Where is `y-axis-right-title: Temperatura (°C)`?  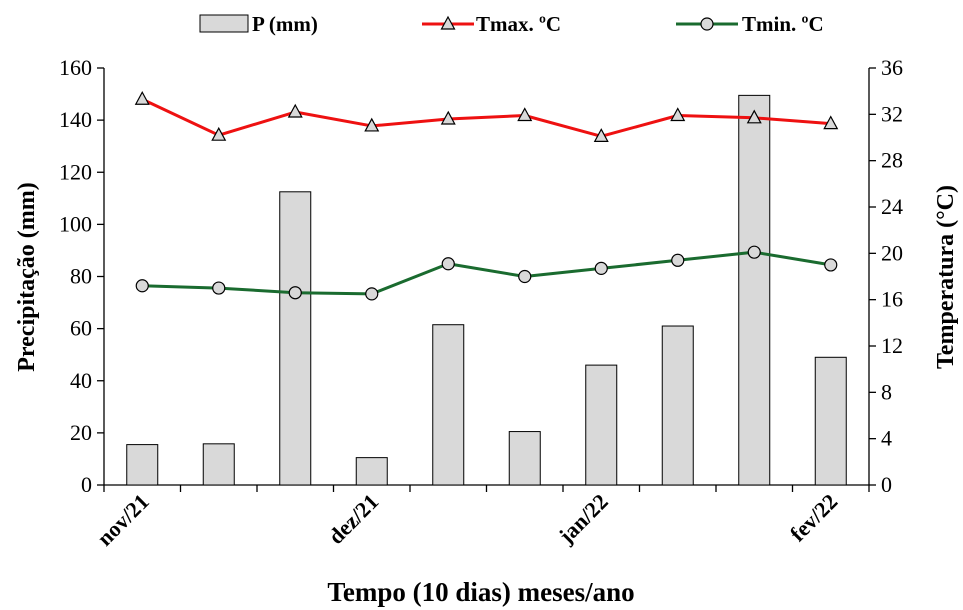 y-axis-right-title: Temperatura (°C) is located at coordinates (946, 277).